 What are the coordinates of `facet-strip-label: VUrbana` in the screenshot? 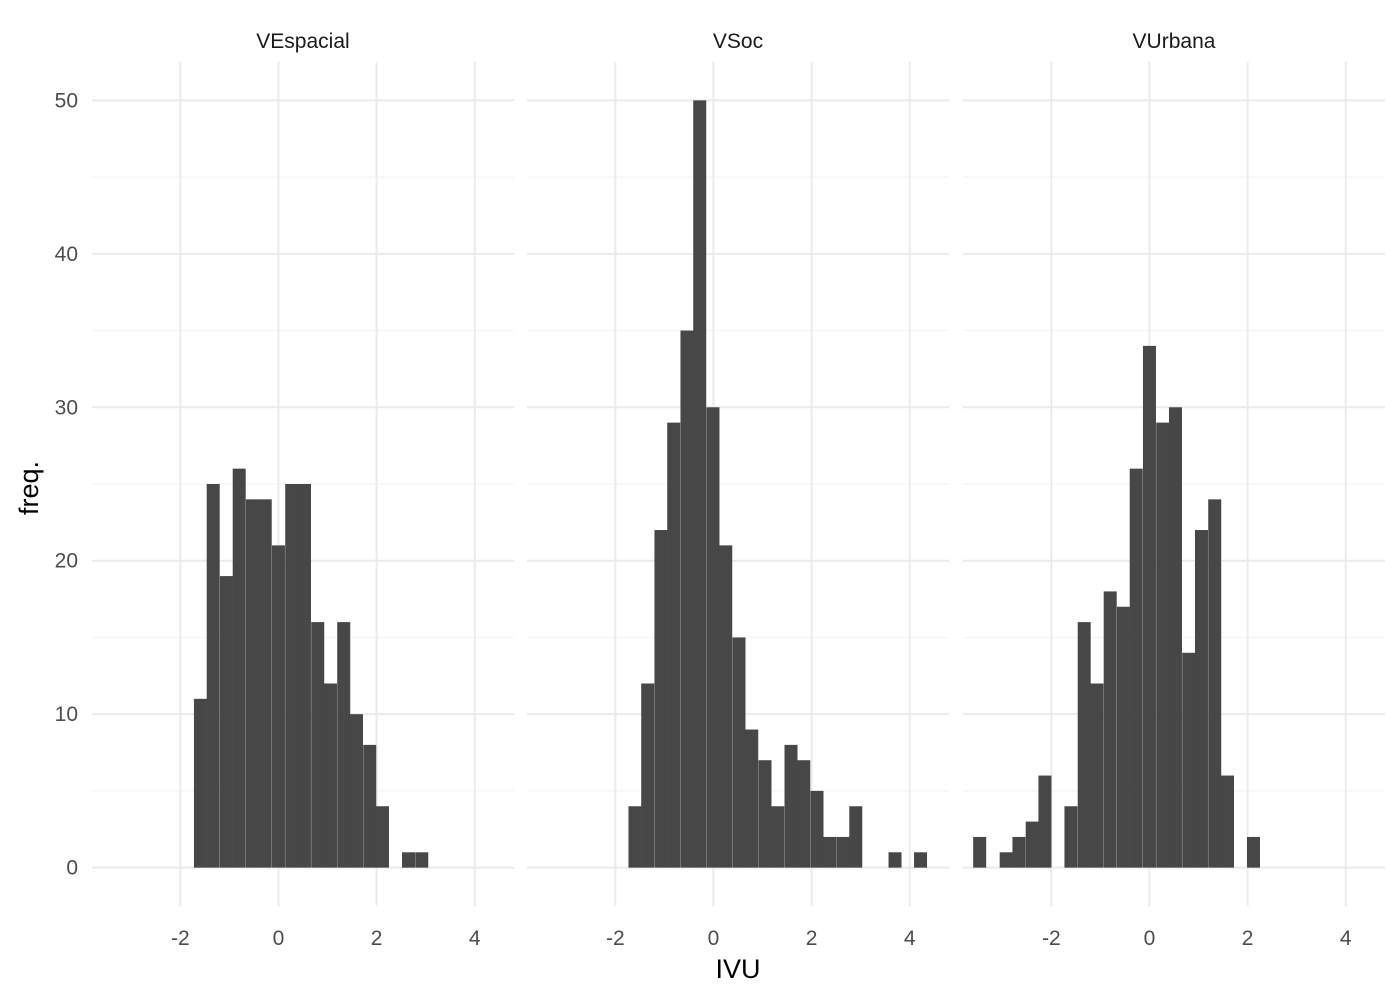 It's located at (1174, 41).